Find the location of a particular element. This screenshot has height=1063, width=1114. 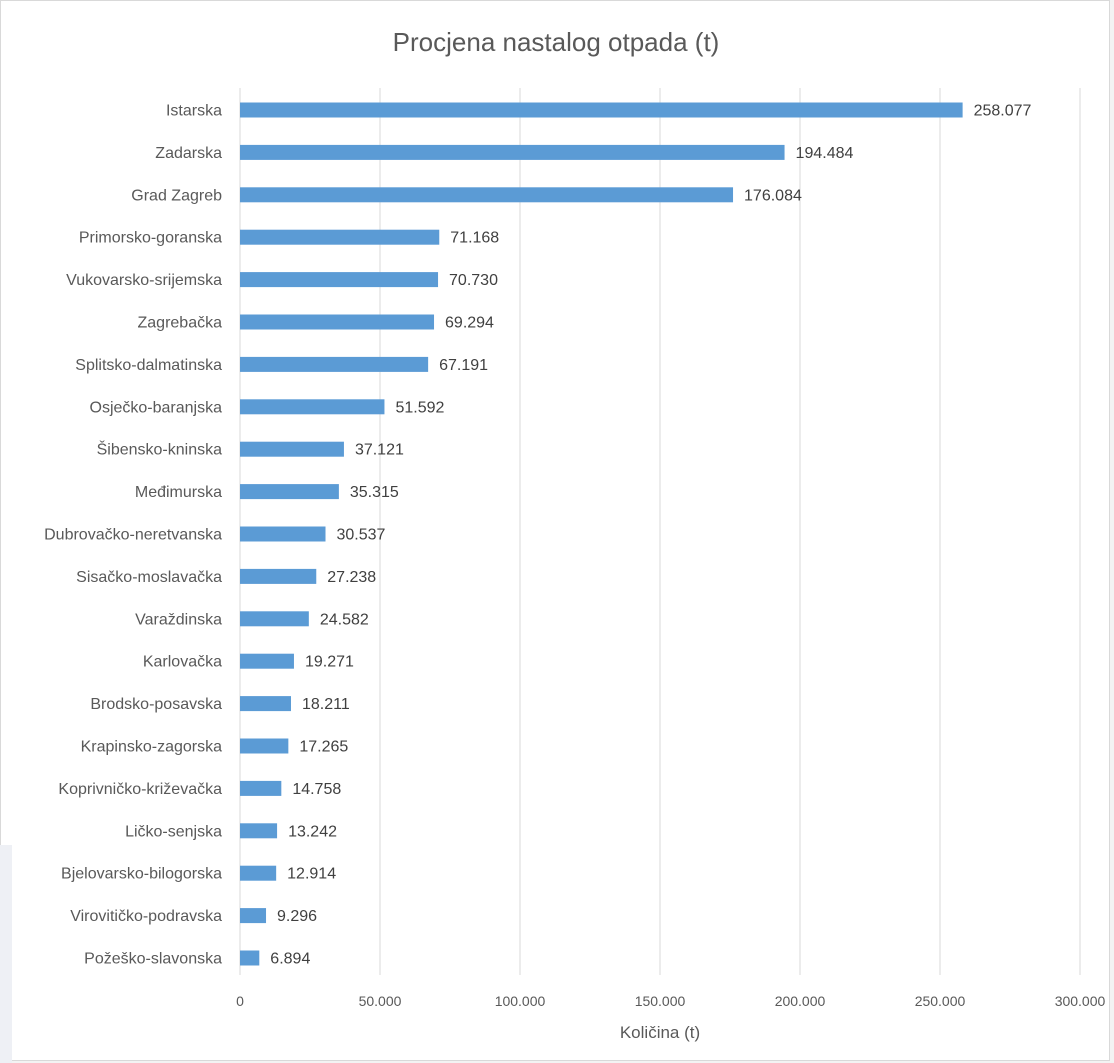

data-label: 71.168 is located at coordinates (474, 238).